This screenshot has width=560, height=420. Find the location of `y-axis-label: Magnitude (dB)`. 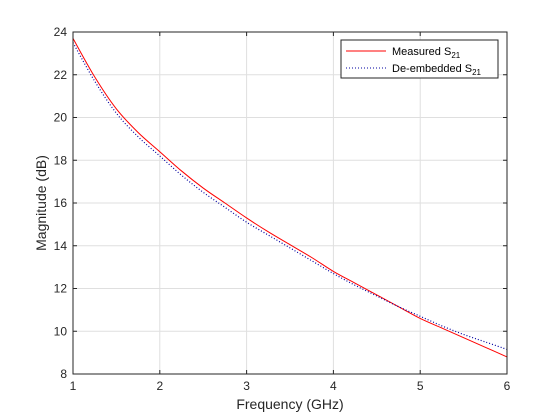

y-axis-label: Magnitude (dB) is located at coordinates (41, 203).